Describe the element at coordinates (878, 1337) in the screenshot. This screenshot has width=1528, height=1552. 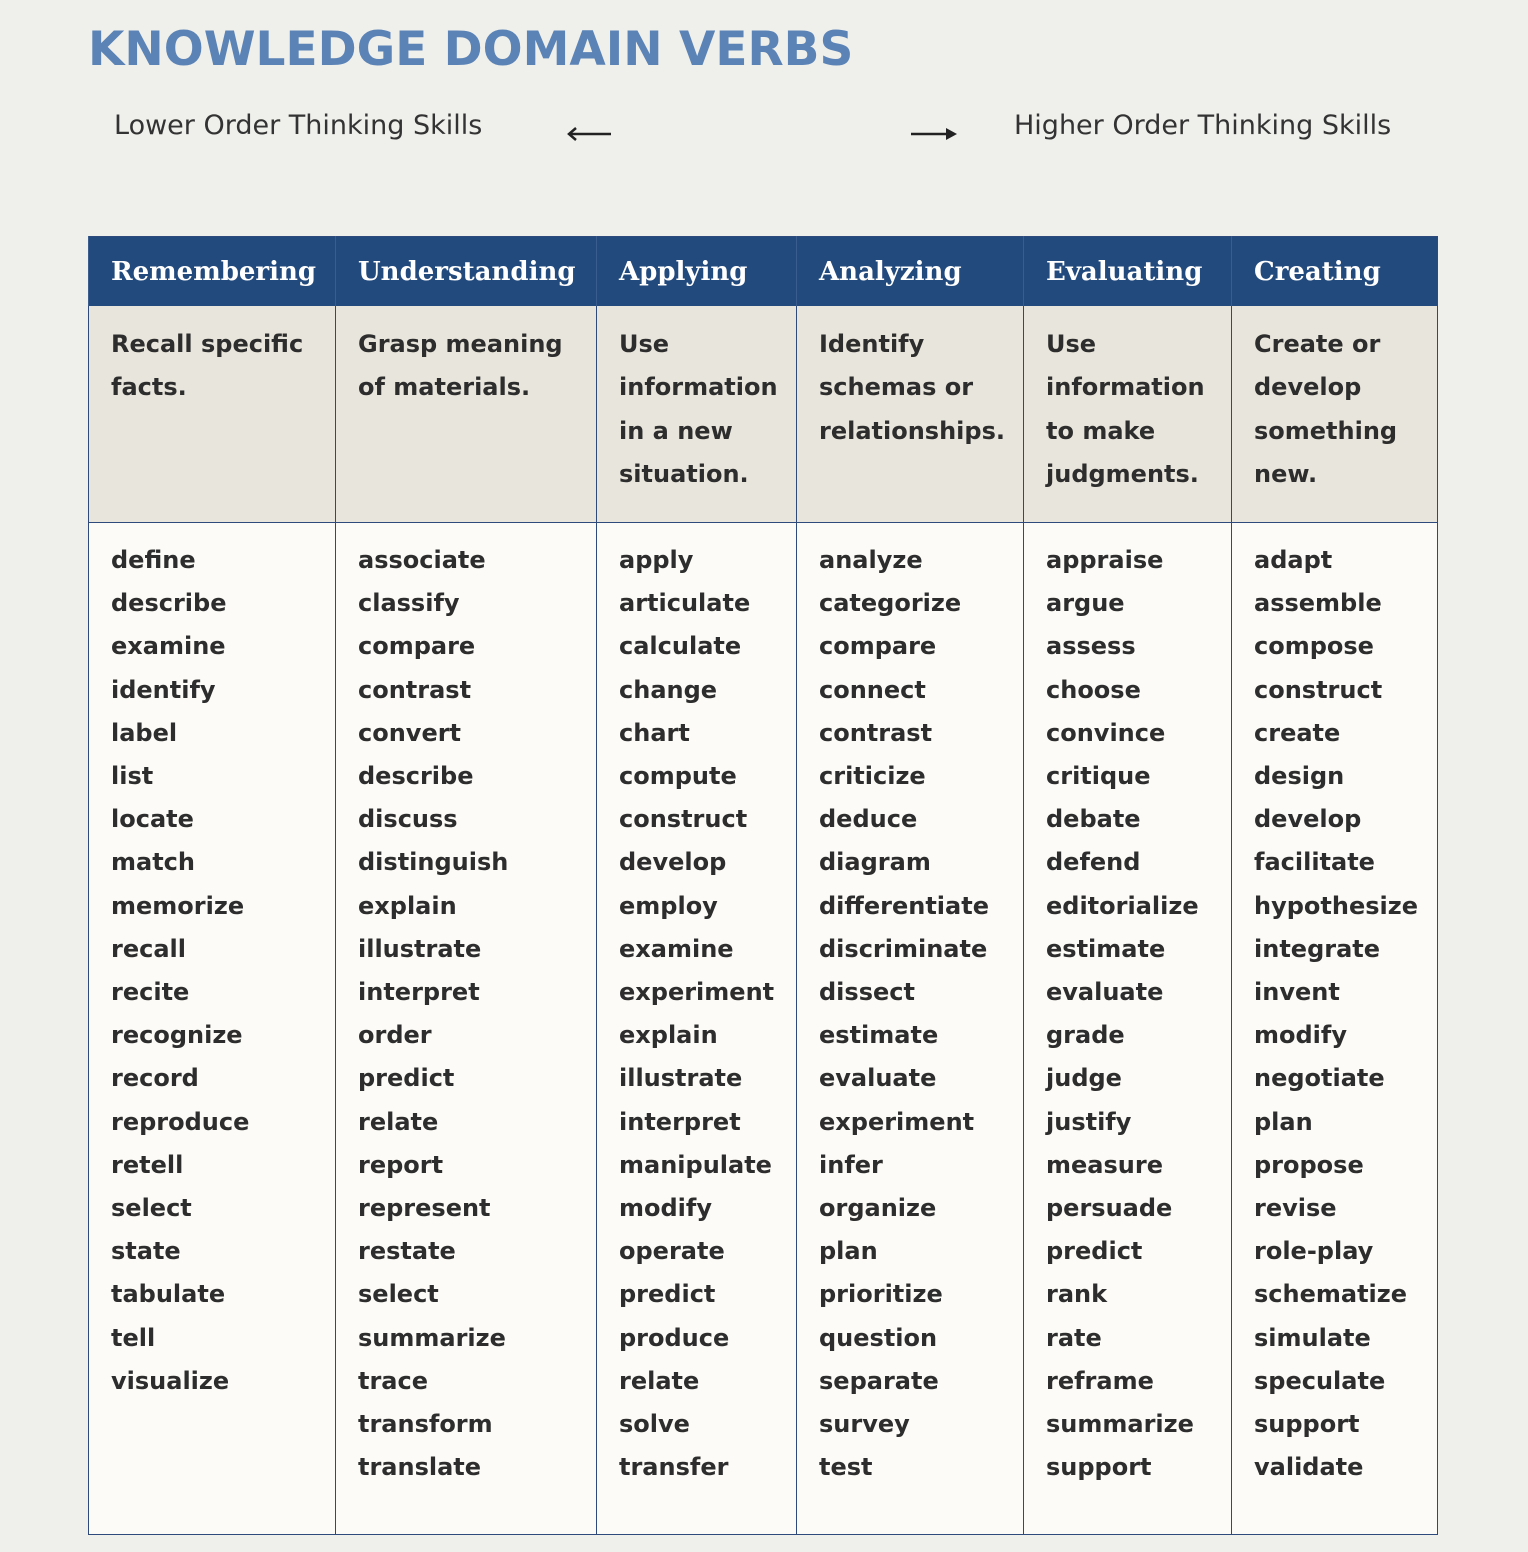
I see `verb-item: question` at that location.